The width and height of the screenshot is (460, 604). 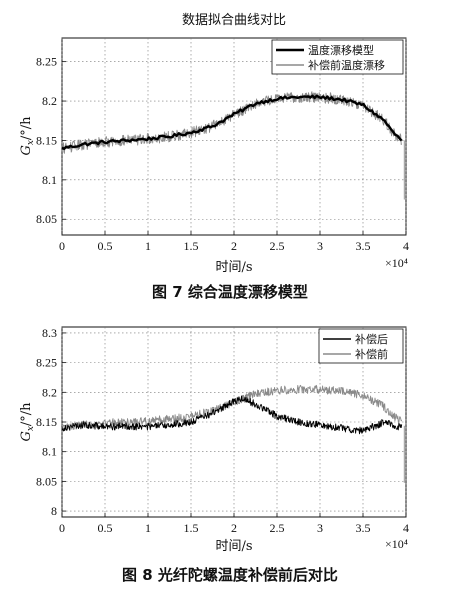 I want to click on legend: 补偿后 补偿前, so click(x=361, y=346).